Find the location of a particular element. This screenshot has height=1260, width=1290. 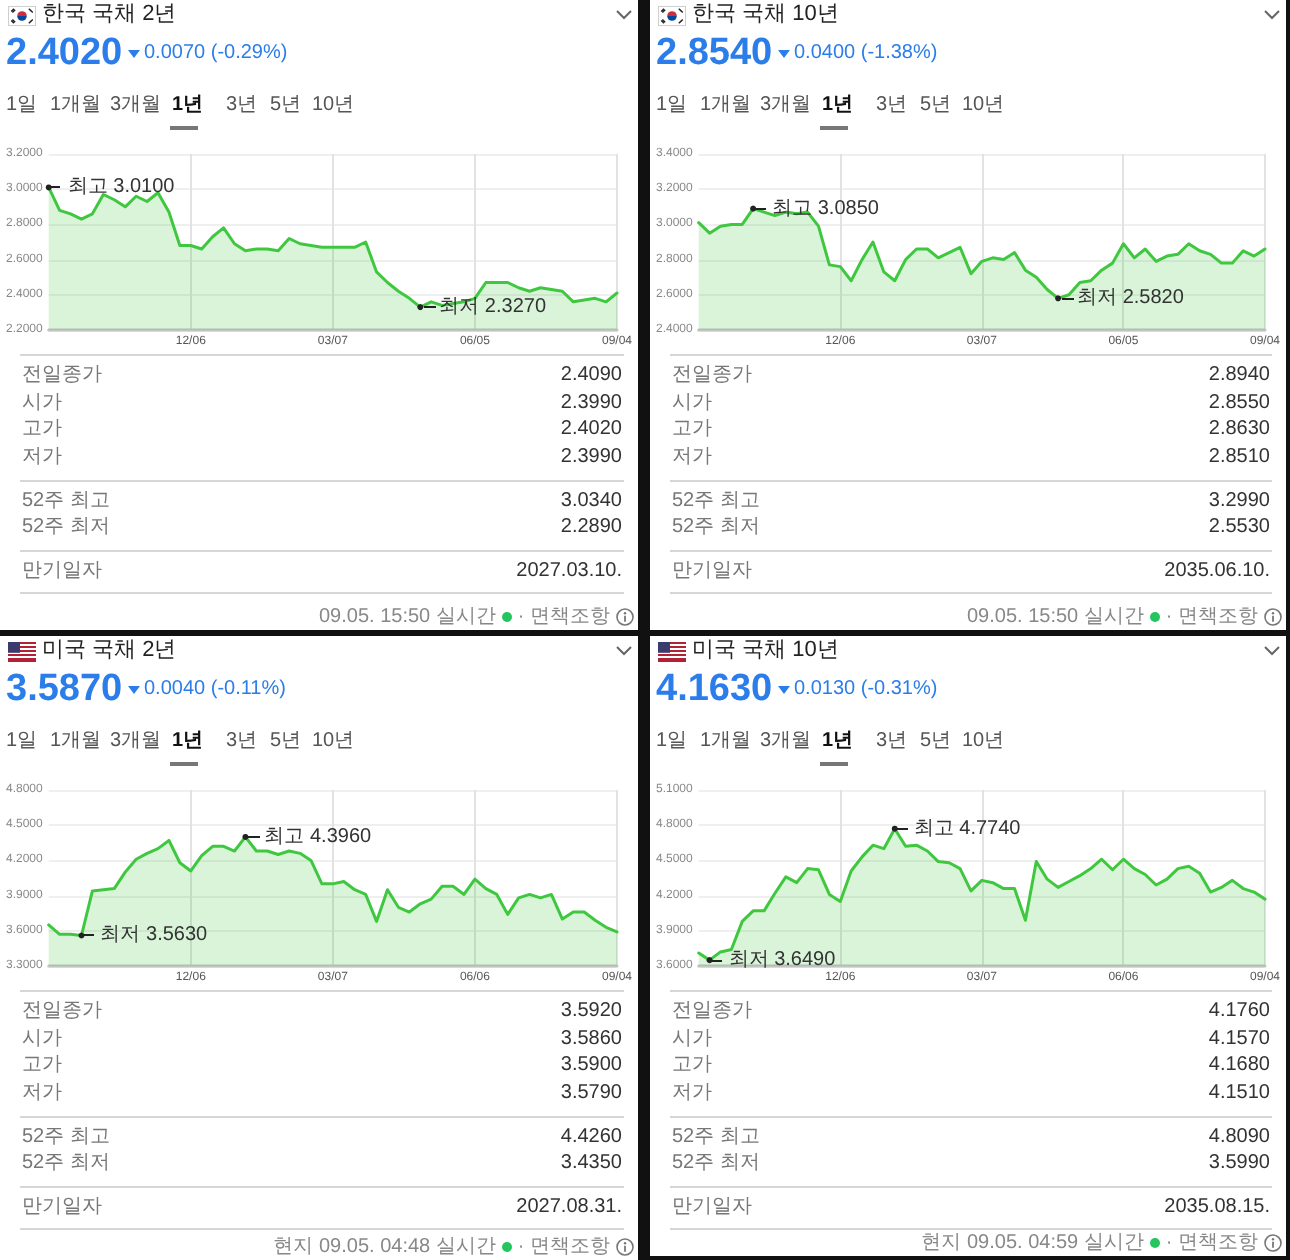

text: 4.1510 is located at coordinates (1239, 1093).